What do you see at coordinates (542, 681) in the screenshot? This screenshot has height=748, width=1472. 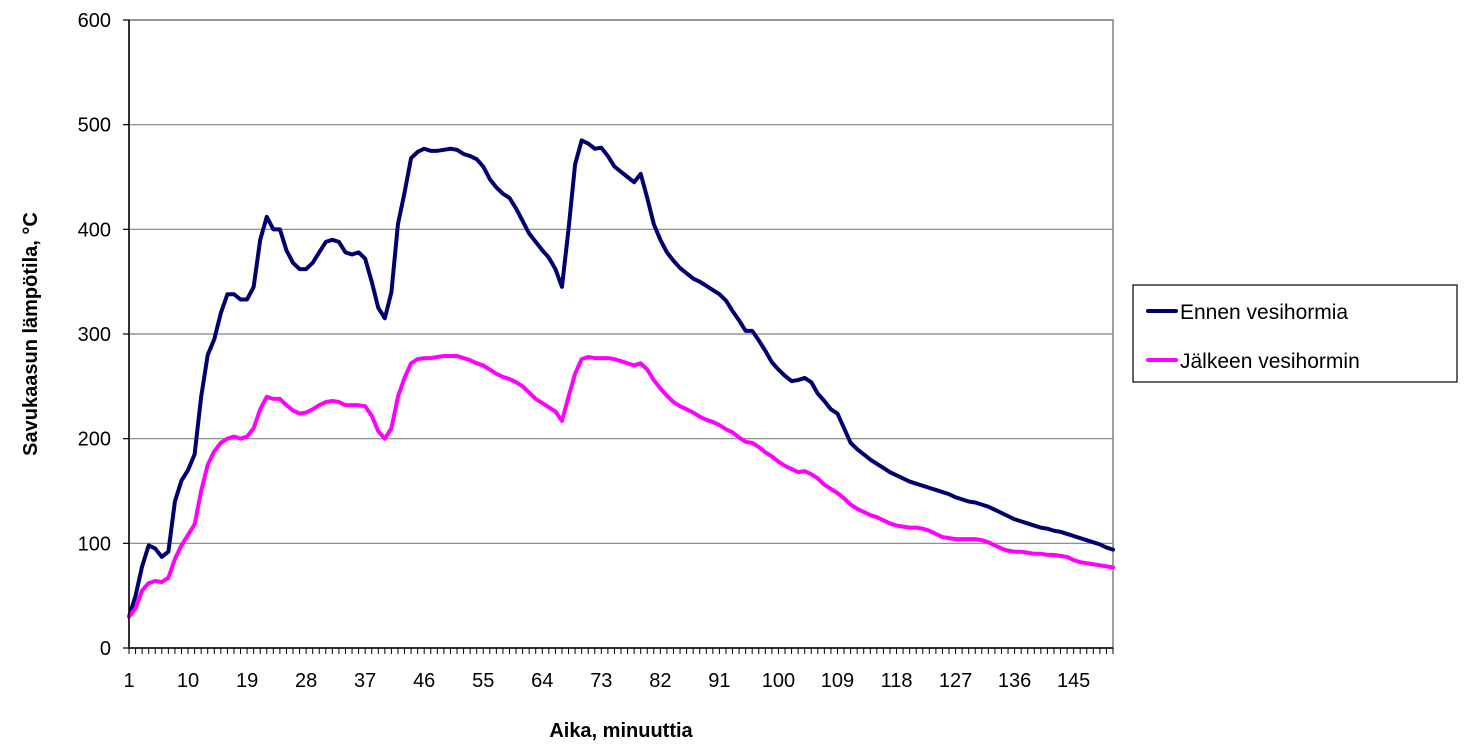 I see `x-tick-label: 64` at bounding box center [542, 681].